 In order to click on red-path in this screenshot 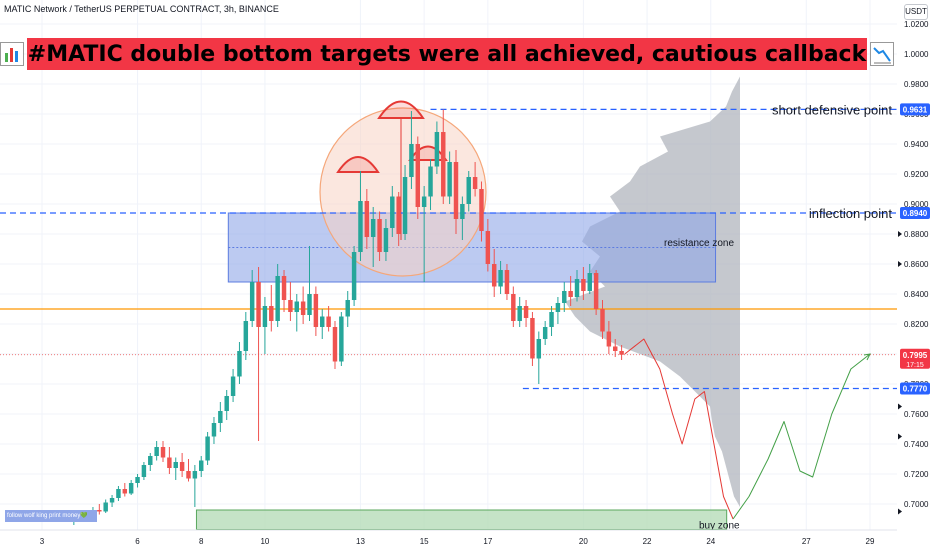, I will do `click(679, 429)`.